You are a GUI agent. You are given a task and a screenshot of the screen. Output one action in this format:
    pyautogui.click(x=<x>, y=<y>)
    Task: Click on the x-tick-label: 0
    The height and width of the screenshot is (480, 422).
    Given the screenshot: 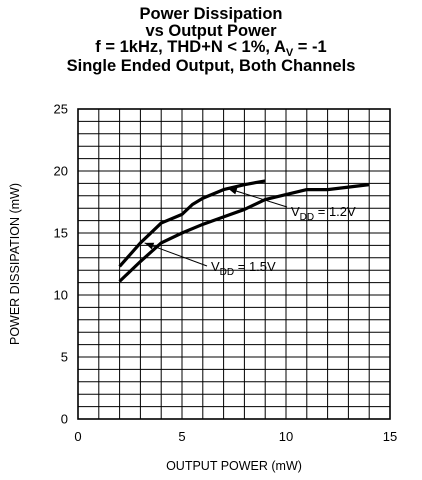 What is the action you would take?
    pyautogui.click(x=77, y=436)
    